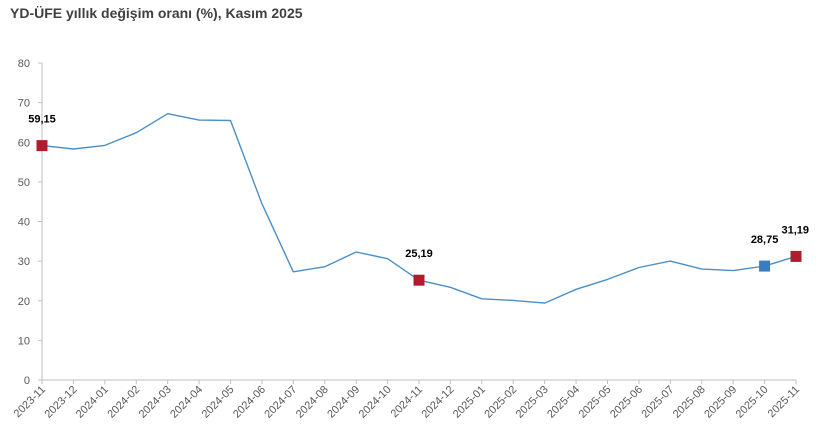 This screenshot has width=820, height=434. I want to click on y-tick-label: 80, so click(24, 64).